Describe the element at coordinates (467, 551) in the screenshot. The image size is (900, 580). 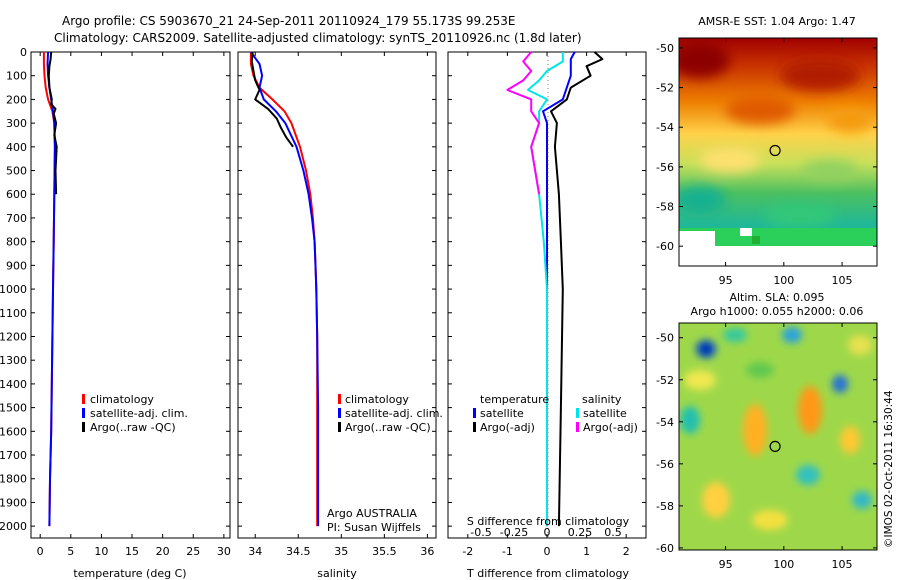
I see `x-tick-label: -2` at that location.